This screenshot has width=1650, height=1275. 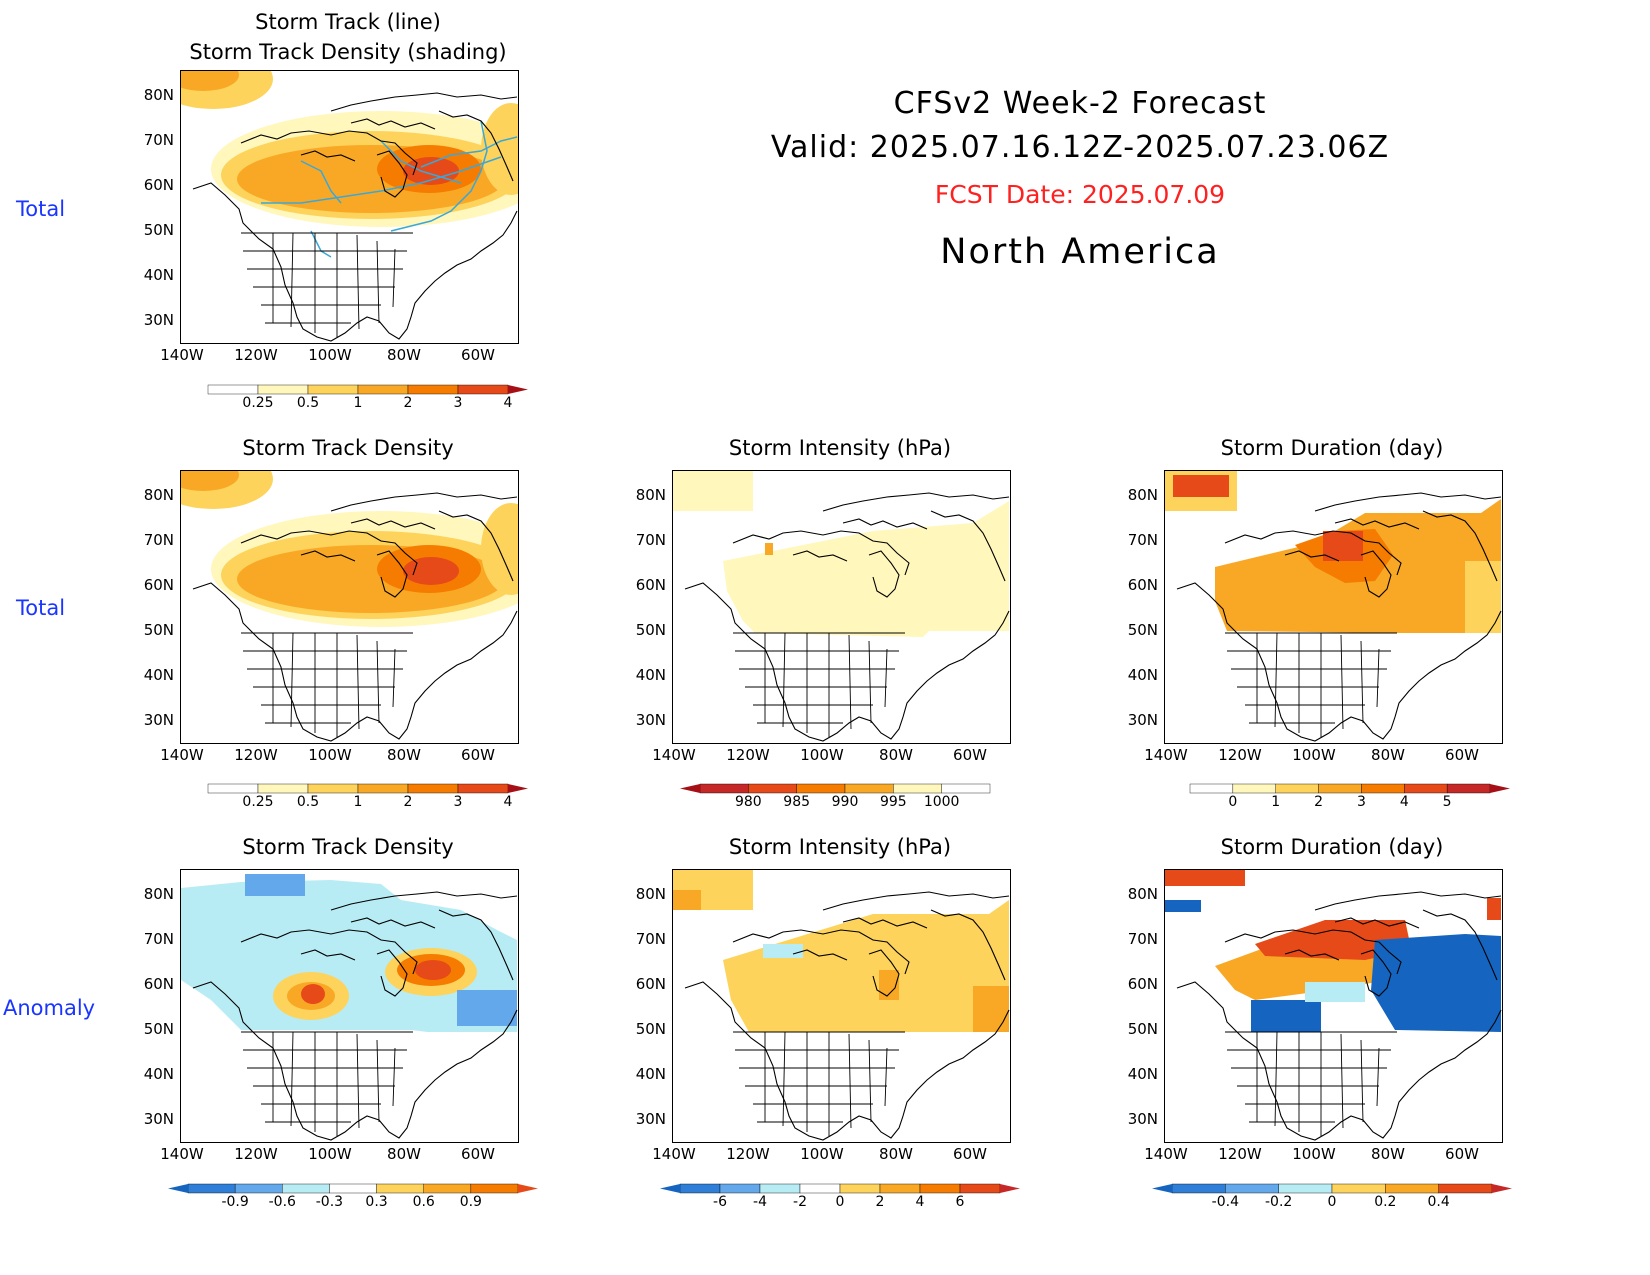 What do you see at coordinates (1080, 194) in the screenshot?
I see `forecast-date: FCST Date: 2025.07.09` at bounding box center [1080, 194].